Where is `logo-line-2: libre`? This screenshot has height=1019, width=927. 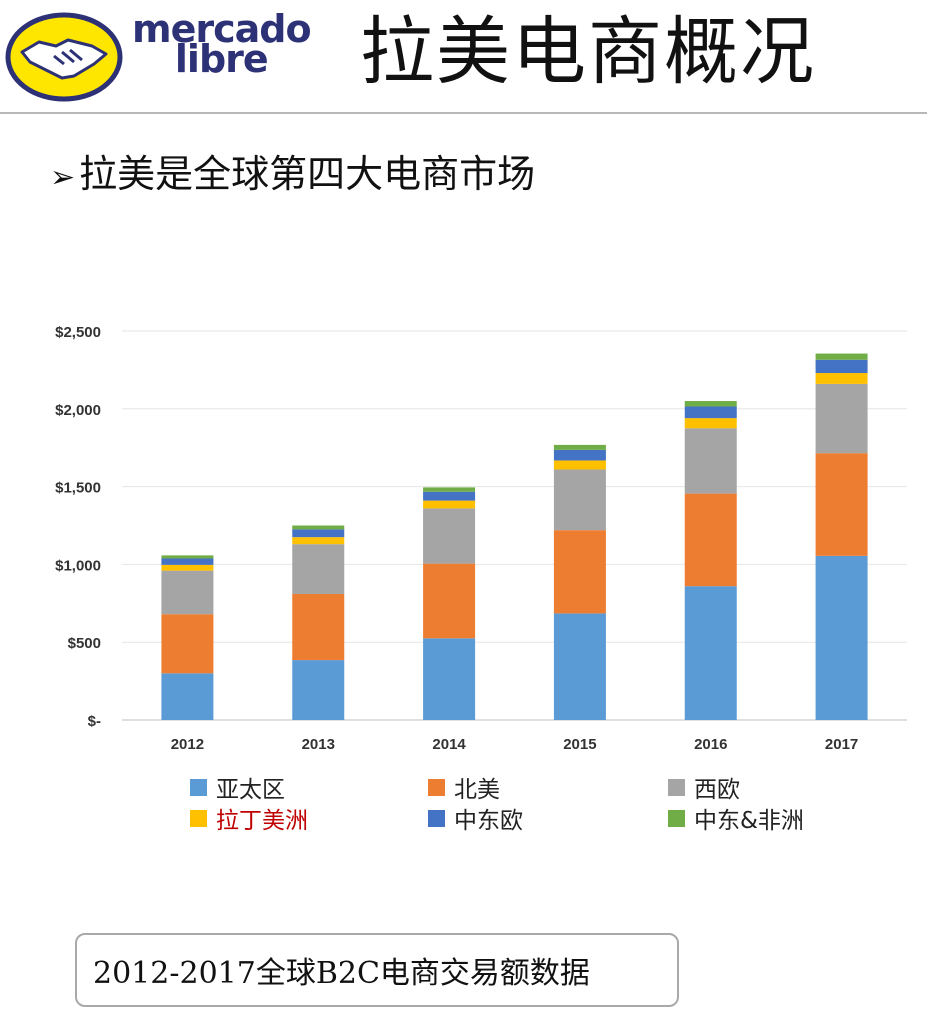 logo-line-2: libre is located at coordinates (221, 59).